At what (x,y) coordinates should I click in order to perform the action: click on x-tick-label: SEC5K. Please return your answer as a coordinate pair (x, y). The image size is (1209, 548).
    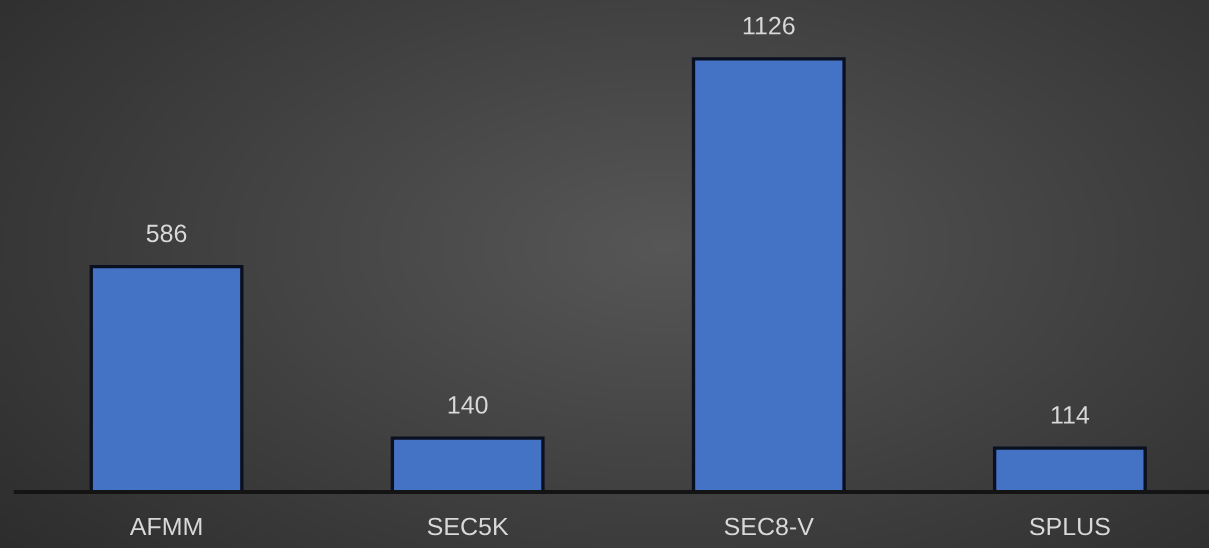
    Looking at the image, I should click on (468, 526).